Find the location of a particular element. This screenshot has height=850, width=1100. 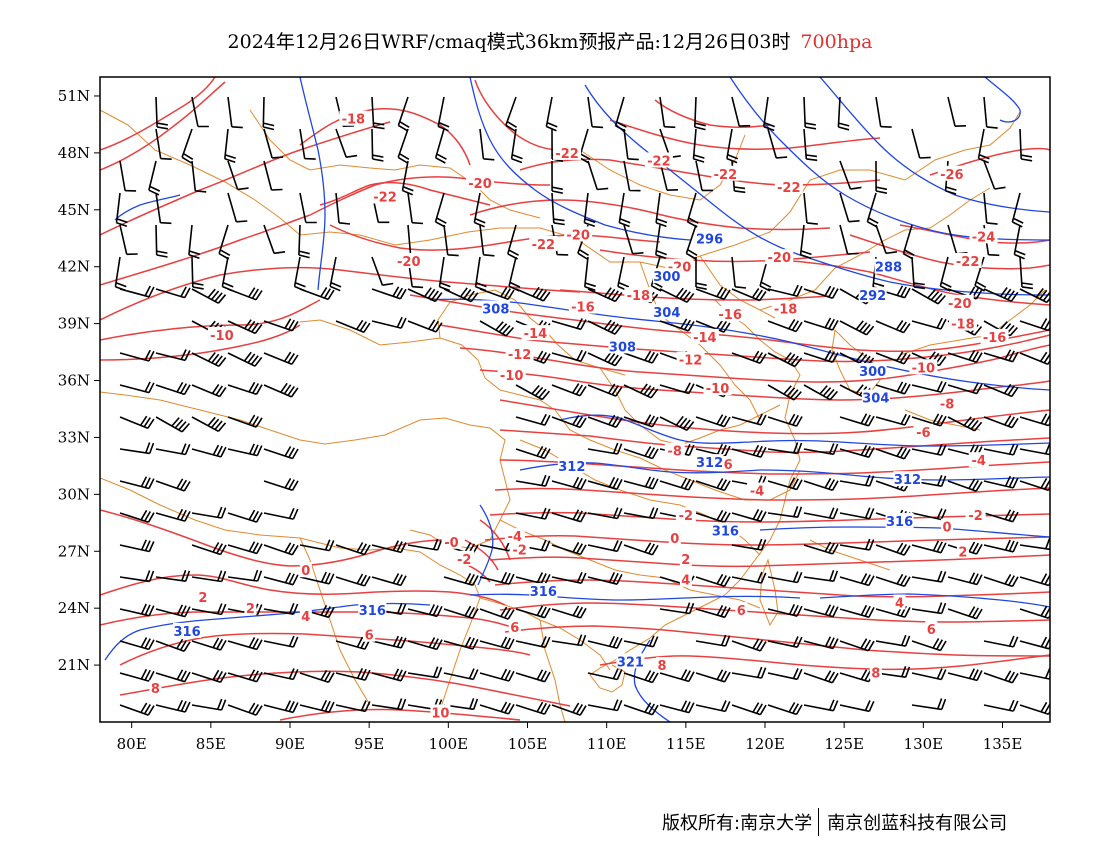

lon-tick-label: 90E is located at coordinates (290, 744).